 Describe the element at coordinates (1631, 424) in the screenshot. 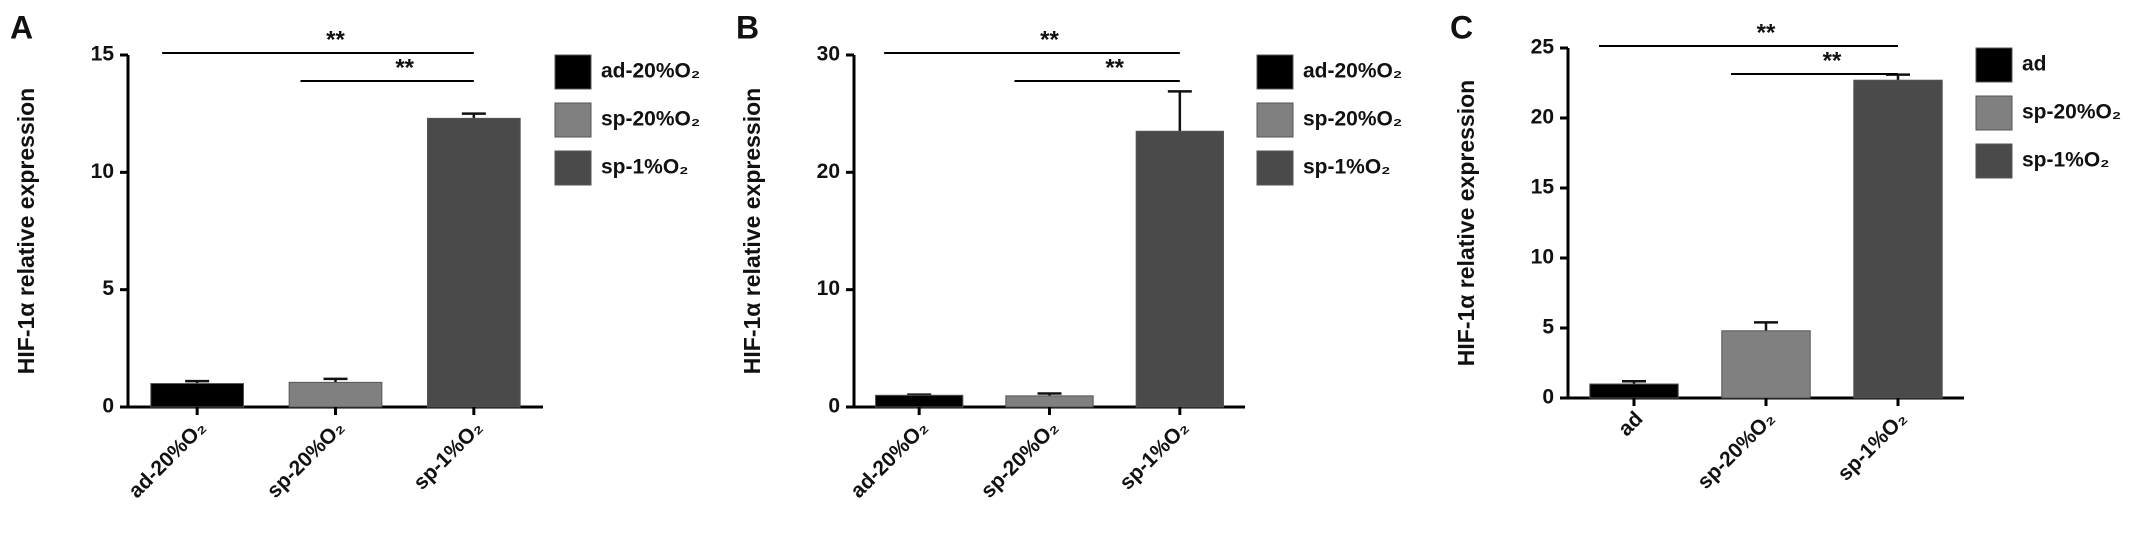

I see `x-tick-label: ad` at that location.